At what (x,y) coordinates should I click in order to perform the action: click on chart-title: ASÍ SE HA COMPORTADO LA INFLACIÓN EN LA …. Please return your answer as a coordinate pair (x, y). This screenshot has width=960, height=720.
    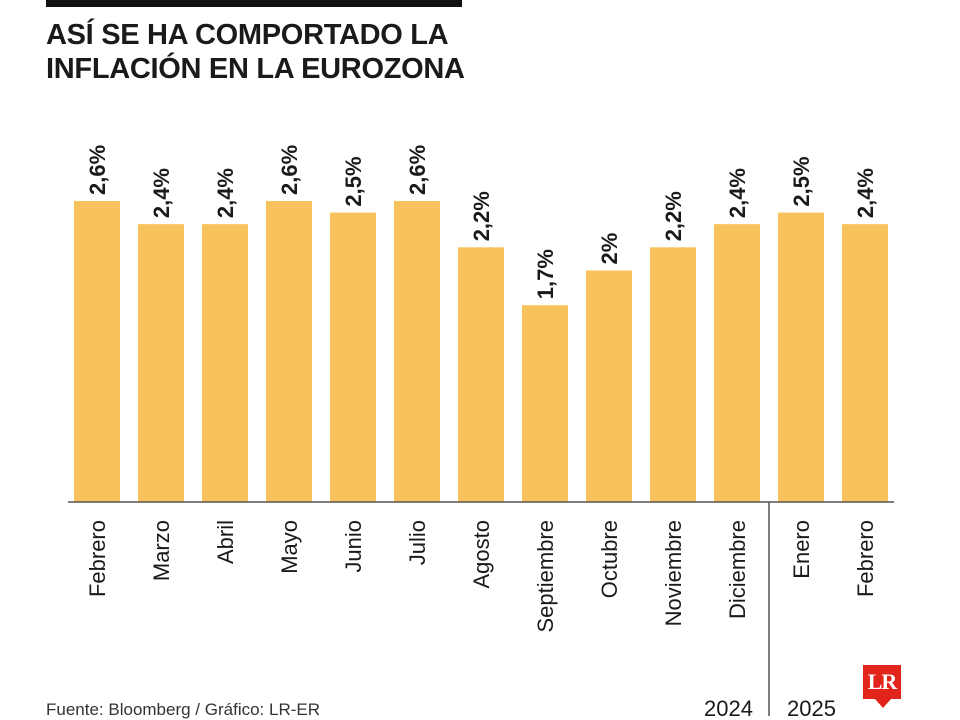
    Looking at the image, I should click on (255, 52).